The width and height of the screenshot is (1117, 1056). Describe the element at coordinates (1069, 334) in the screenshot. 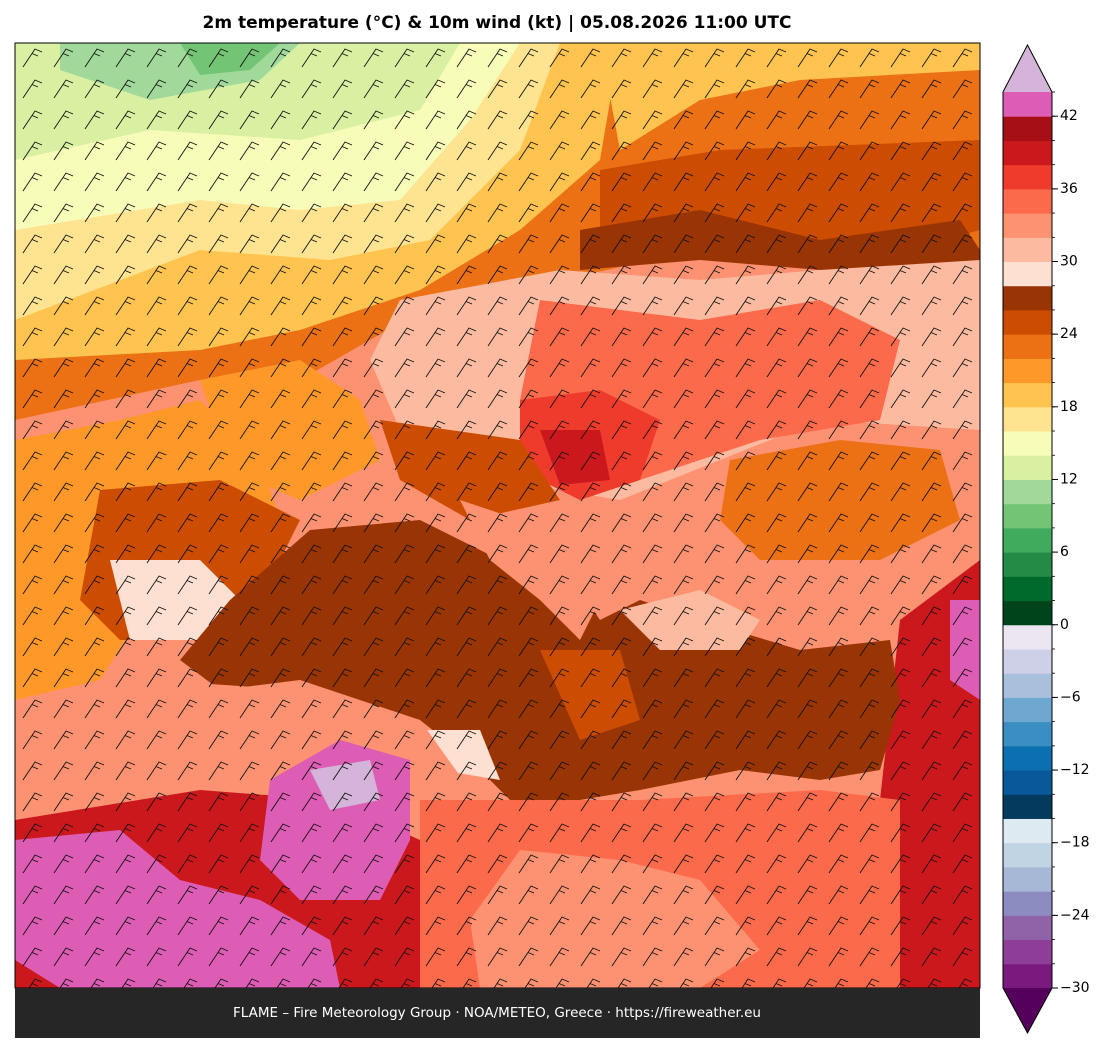

I see `colorbar-tick-label: 24` at that location.